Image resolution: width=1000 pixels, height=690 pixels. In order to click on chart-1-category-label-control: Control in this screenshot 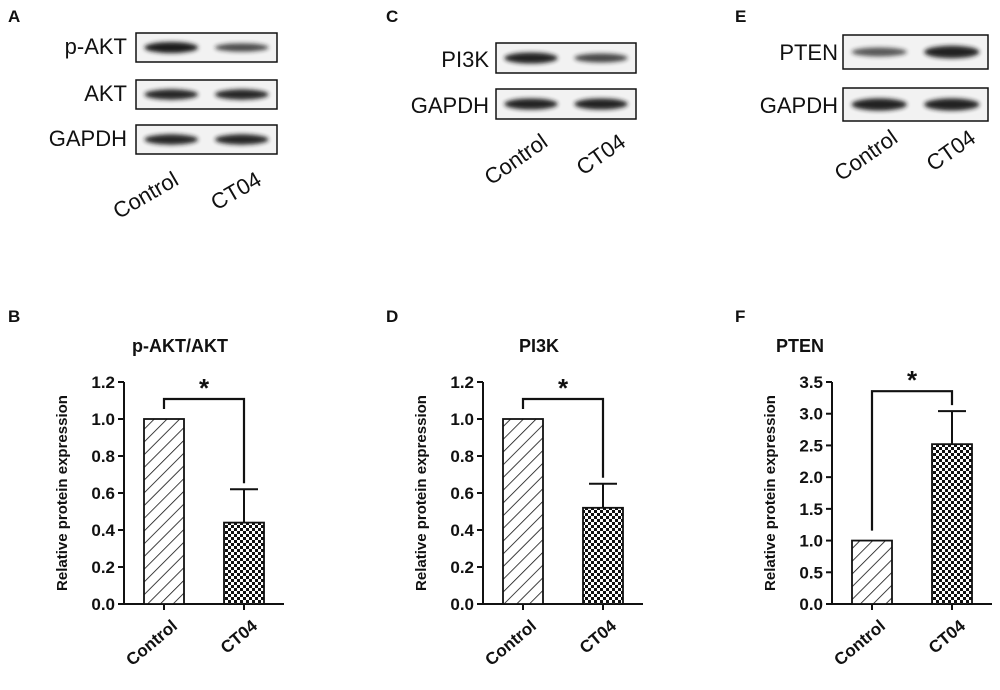, I will do `click(510, 642)`.